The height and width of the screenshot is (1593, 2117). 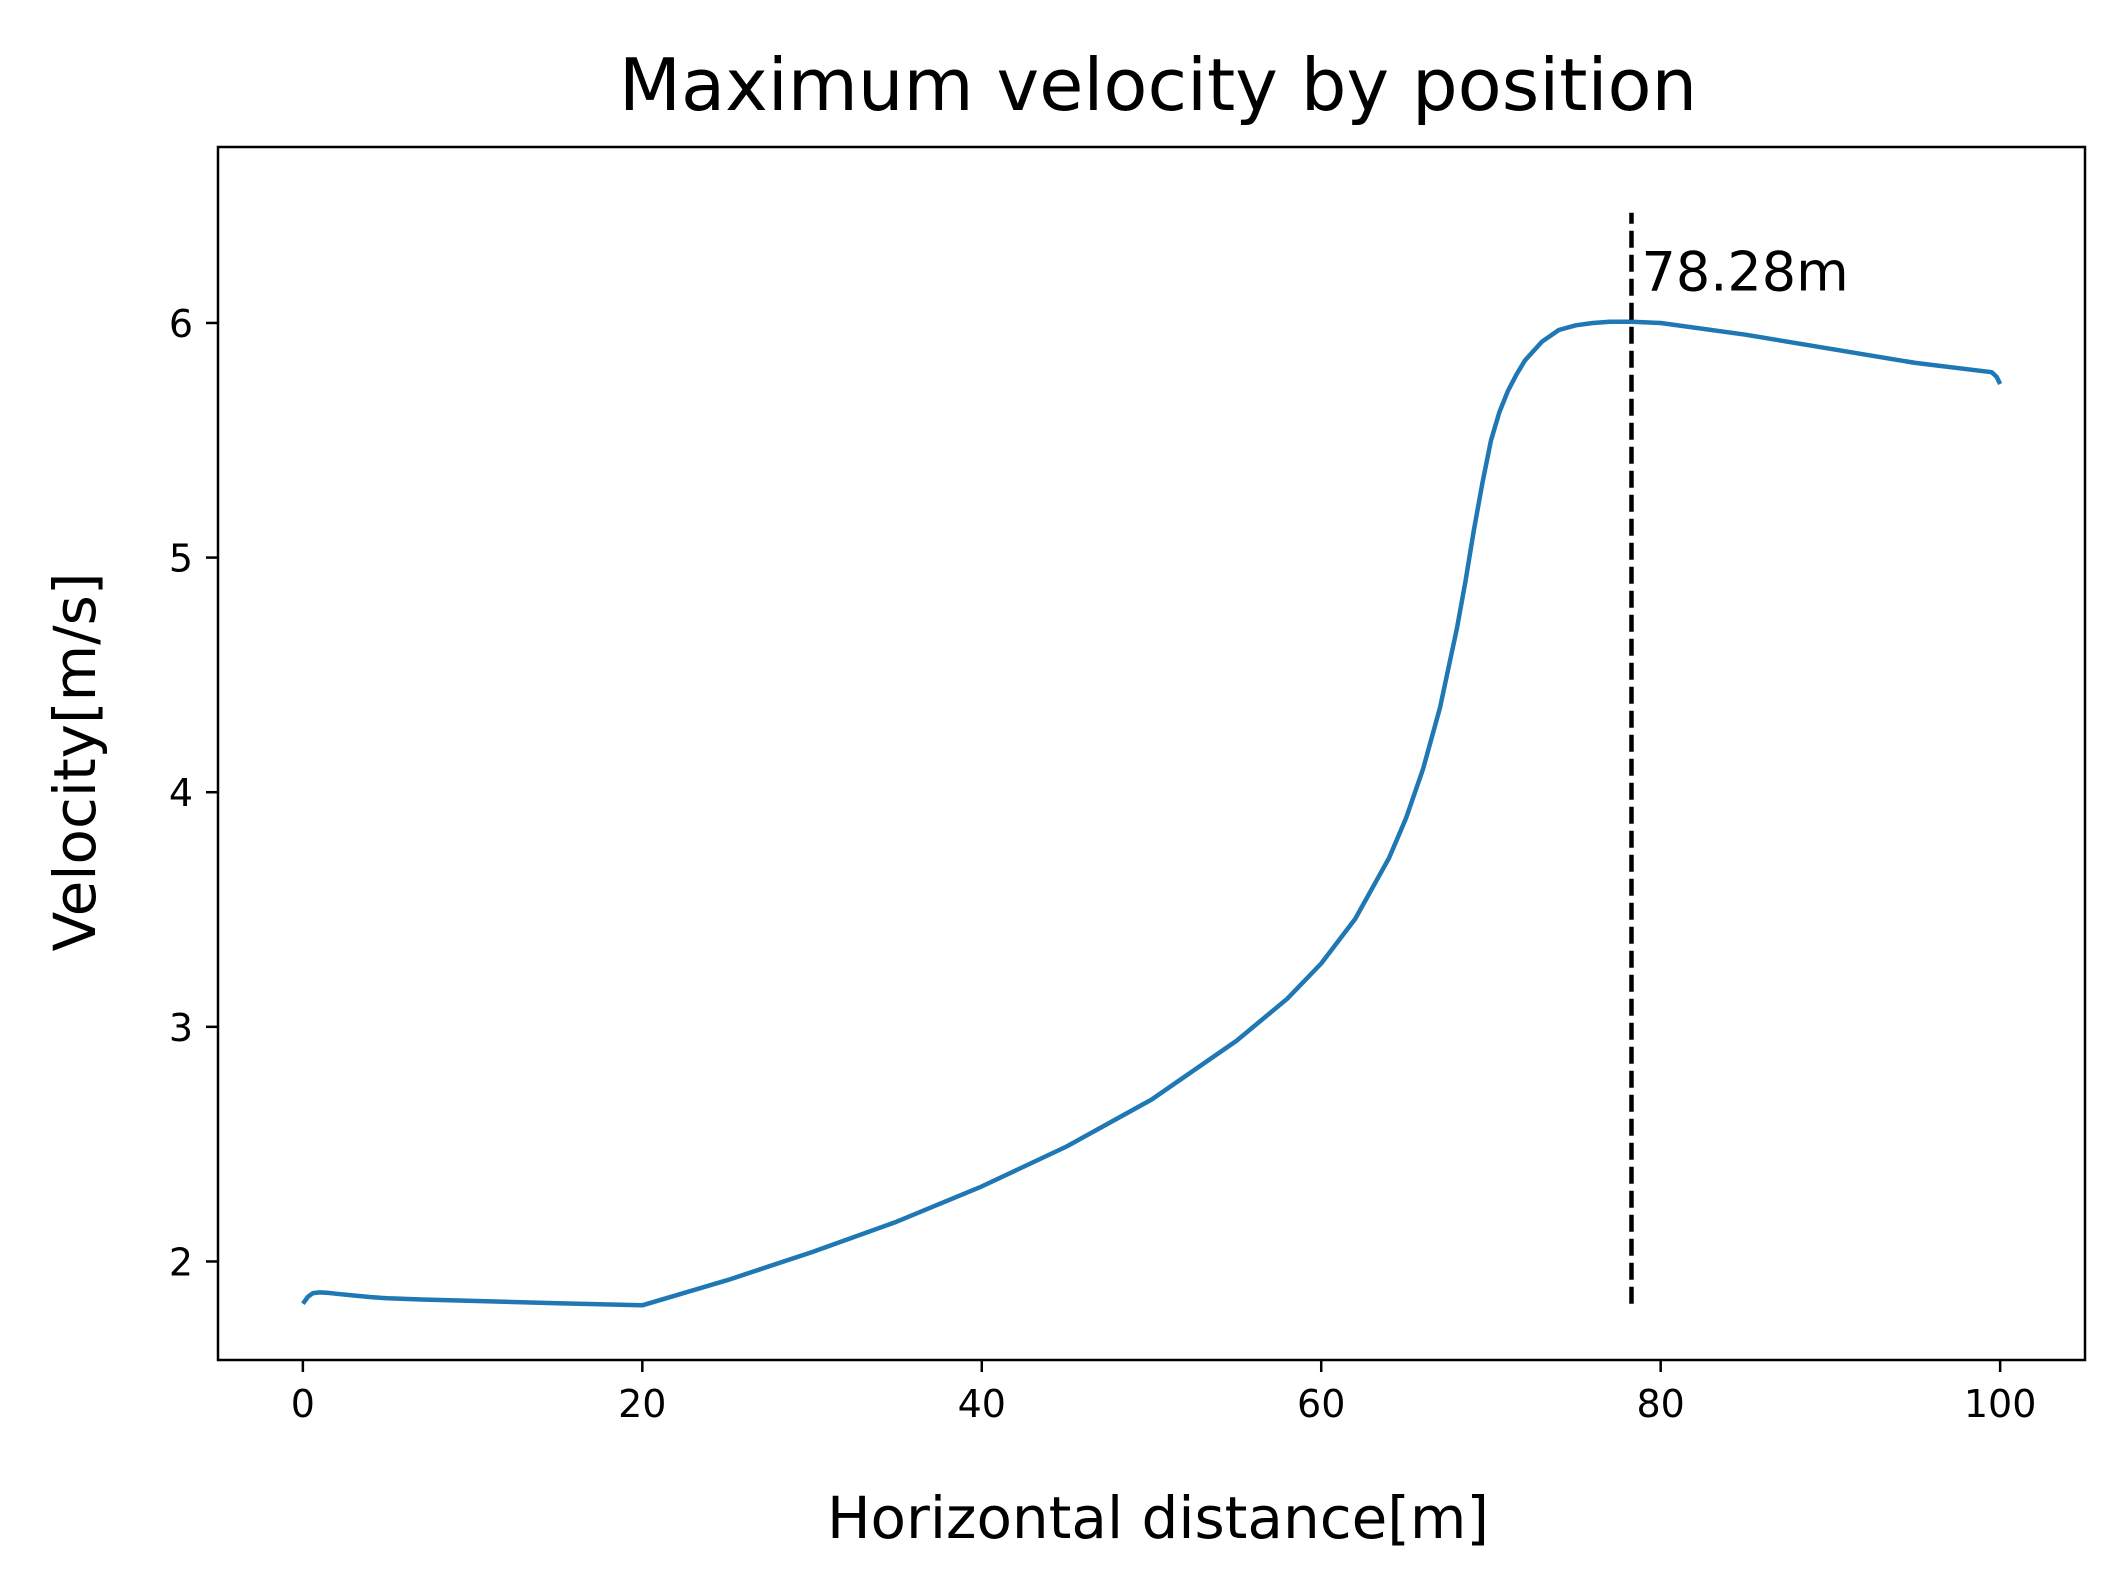 What do you see at coordinates (1321, 1404) in the screenshot?
I see `x-tick-label: 60` at bounding box center [1321, 1404].